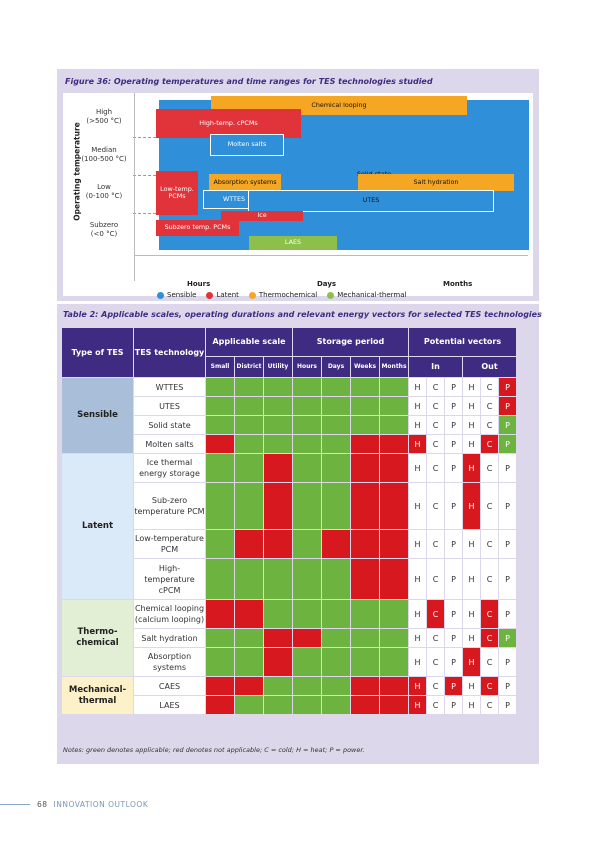 The height and width of the screenshot is (842, 595). What do you see at coordinates (458, 284) in the screenshot?
I see `x-label-months: Months` at bounding box center [458, 284].